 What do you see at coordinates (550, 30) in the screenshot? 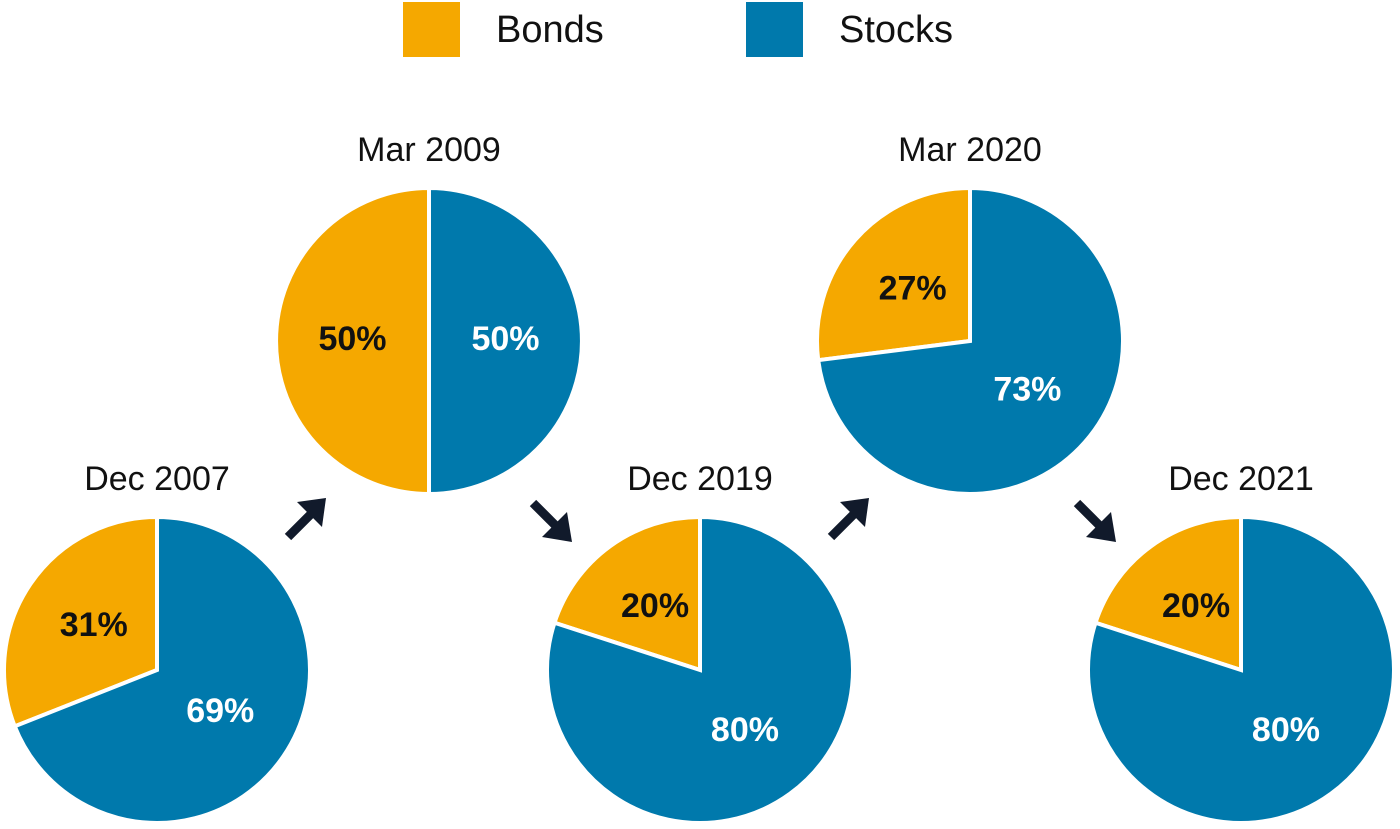
I see `legend-label: Bonds` at bounding box center [550, 30].